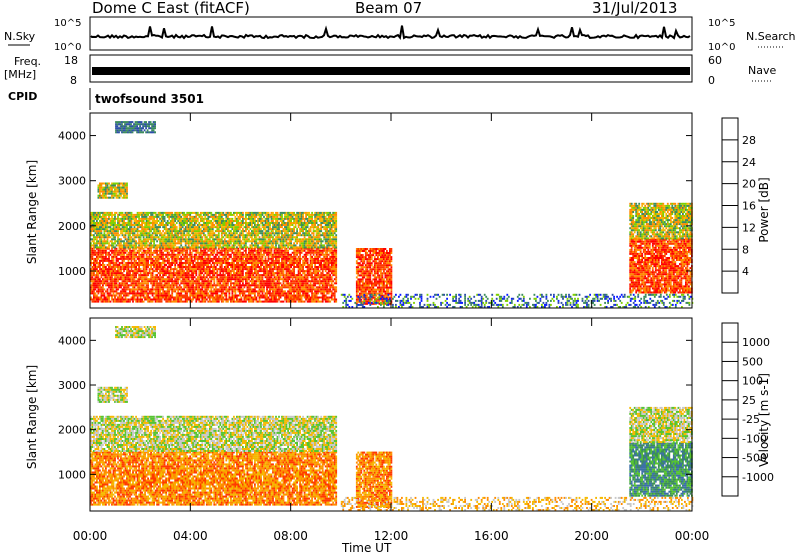  Describe the element at coordinates (391, 33) in the screenshot. I see `nsky-panel-frame` at that location.